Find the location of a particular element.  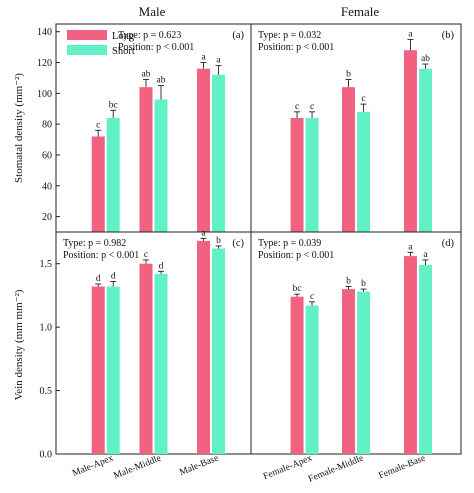

y-tick-label: 20 is located at coordinates (47, 217).